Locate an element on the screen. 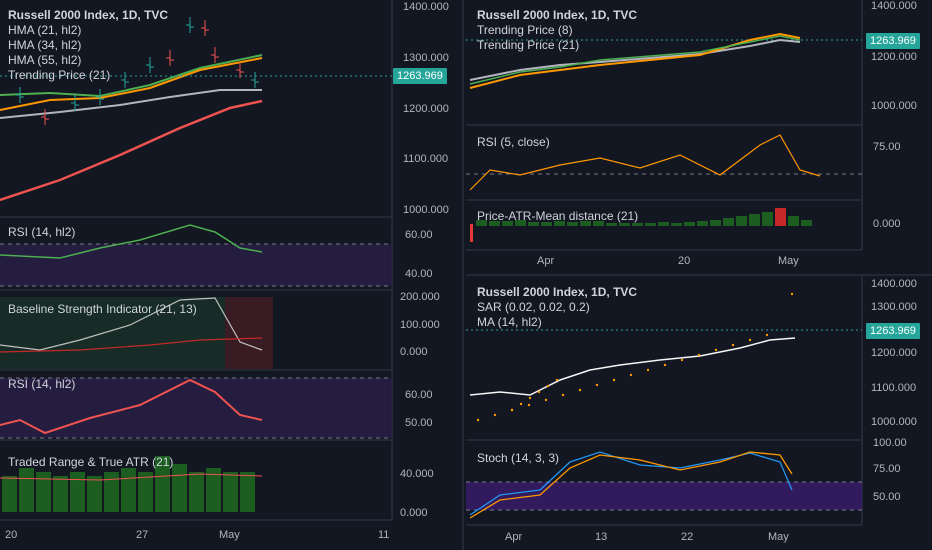  rt-rsi-tick-75: 75.00 is located at coordinates (887, 147).